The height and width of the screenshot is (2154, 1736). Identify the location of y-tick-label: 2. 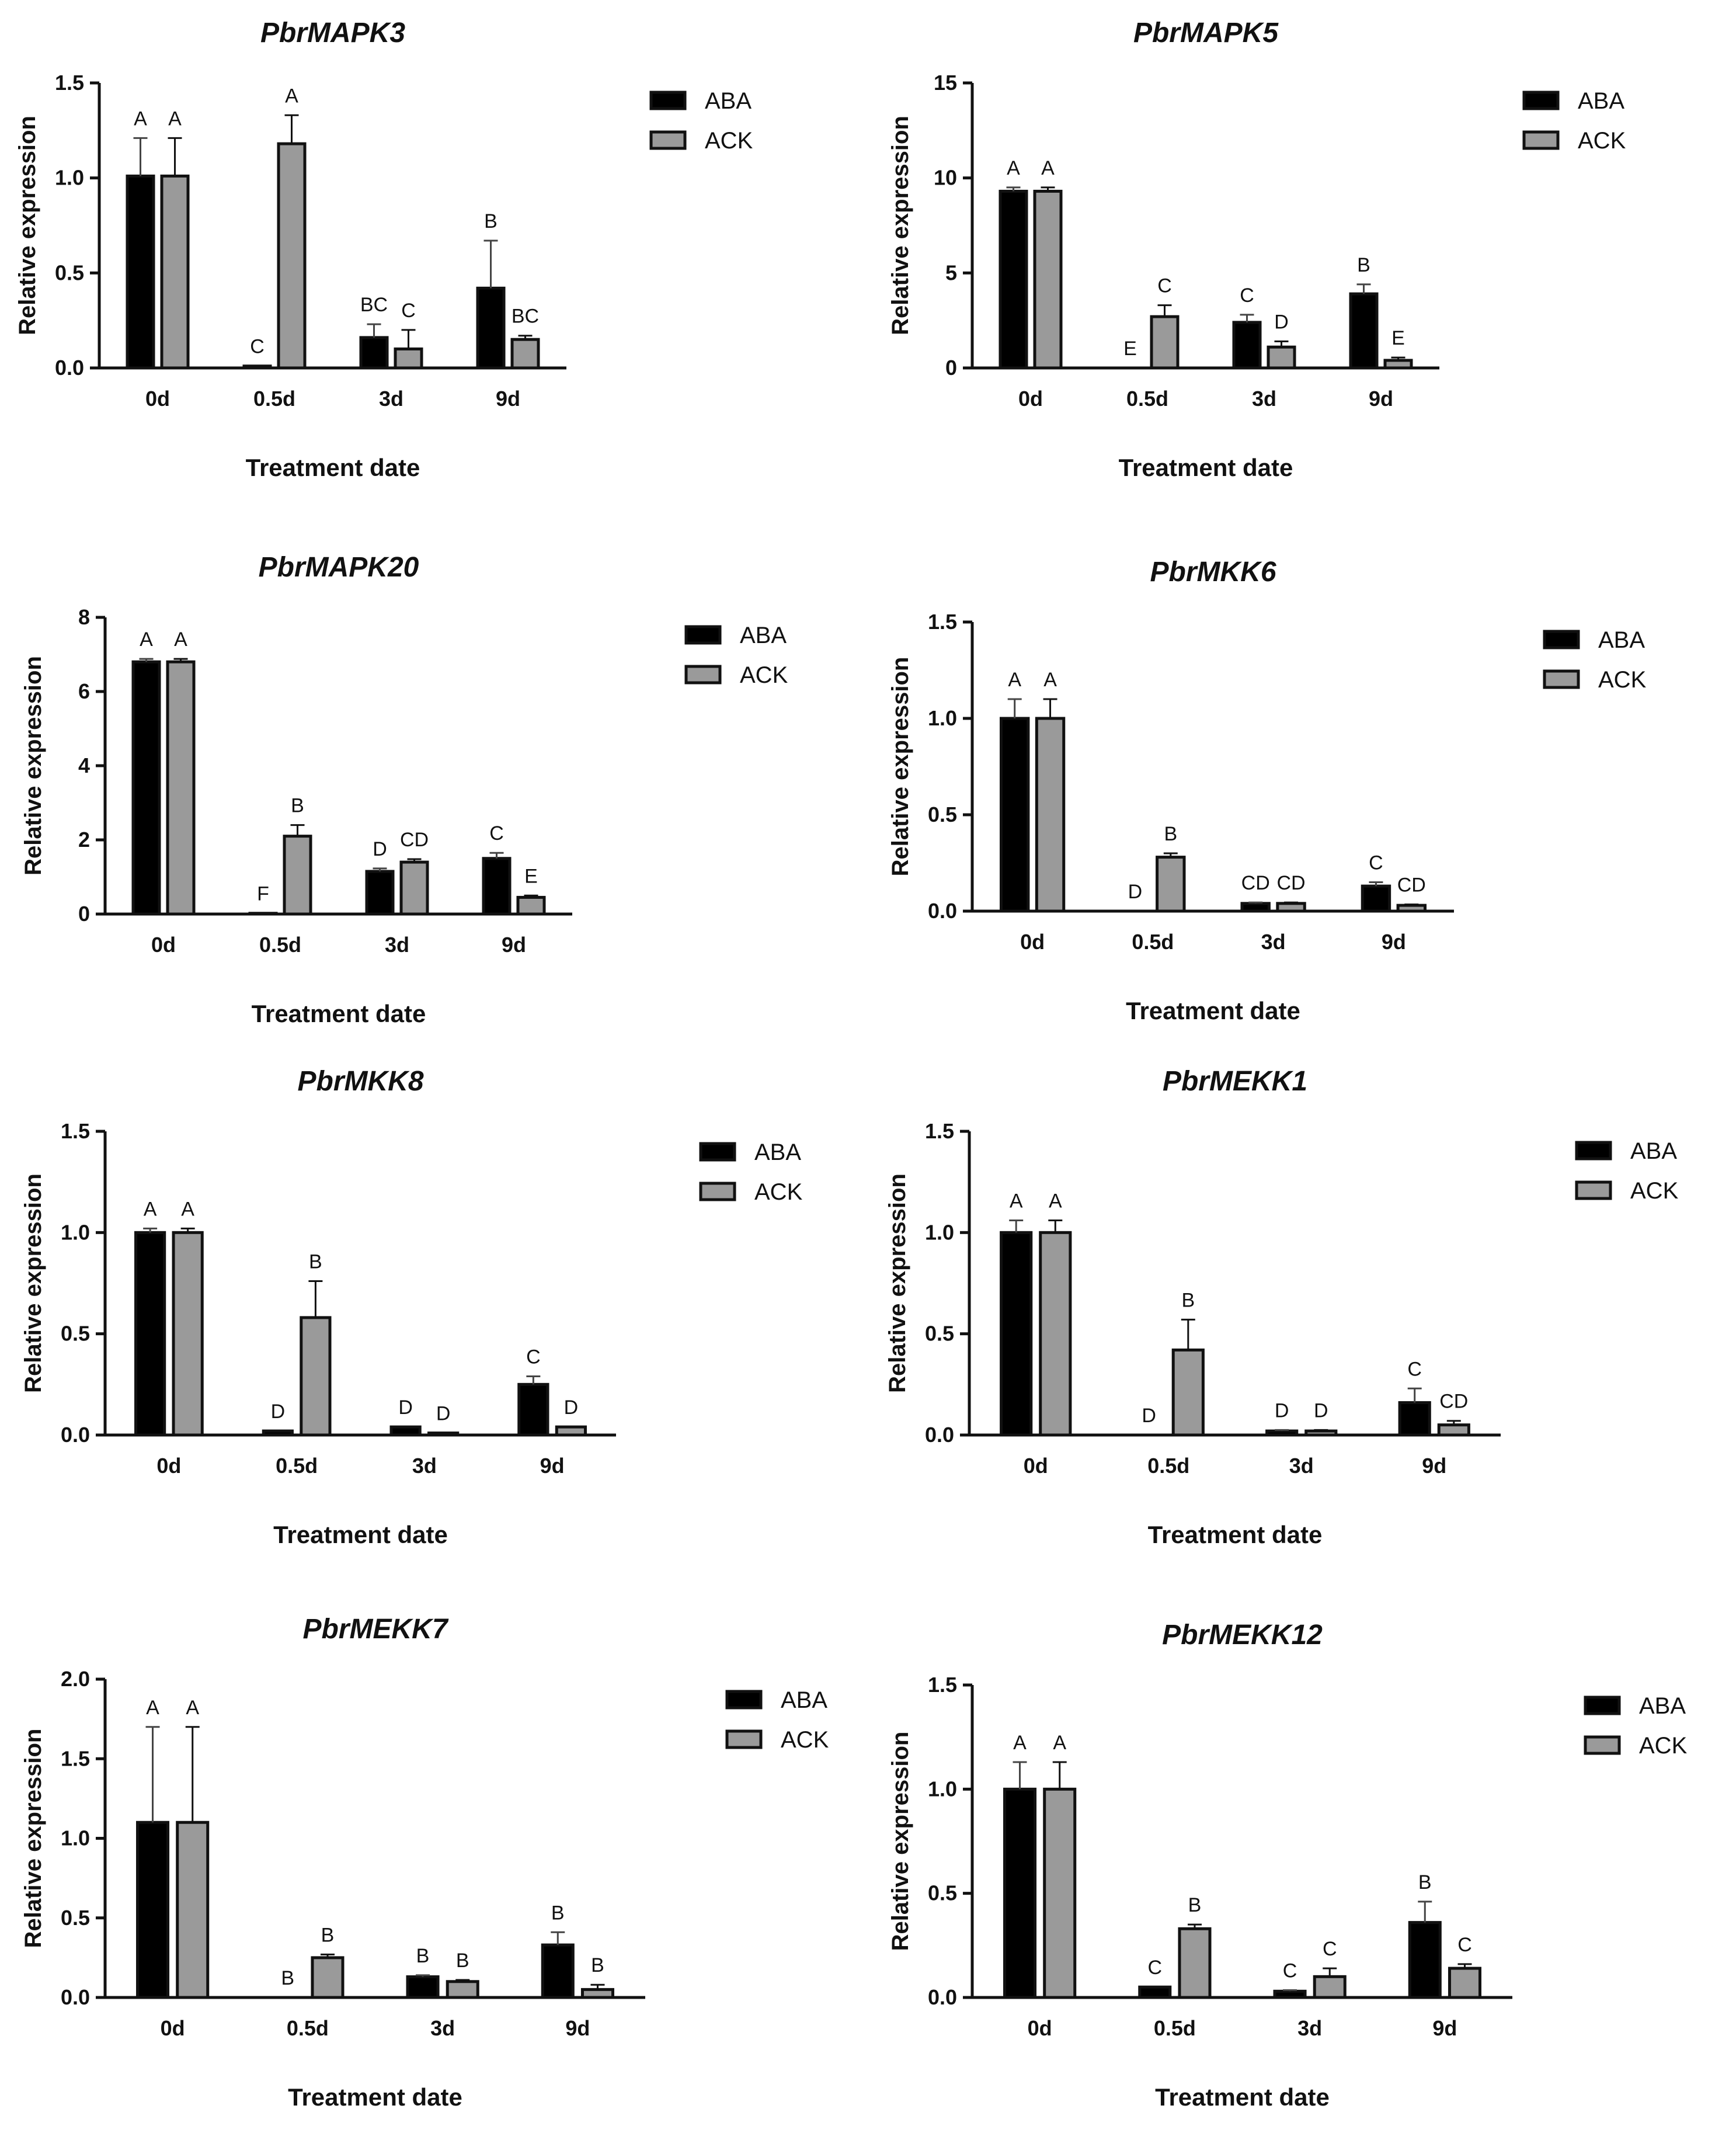
(84, 840).